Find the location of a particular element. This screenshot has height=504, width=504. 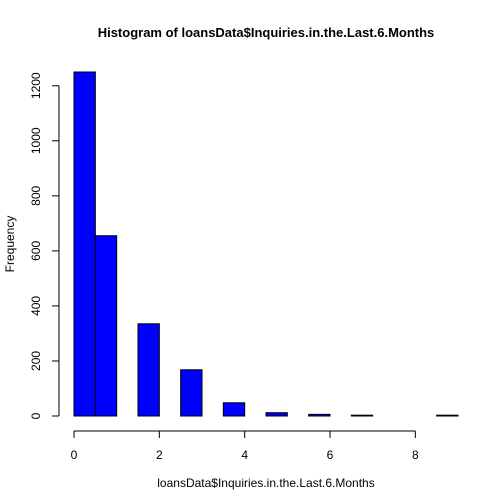

y-tick-label: 1200 is located at coordinates (36, 85).